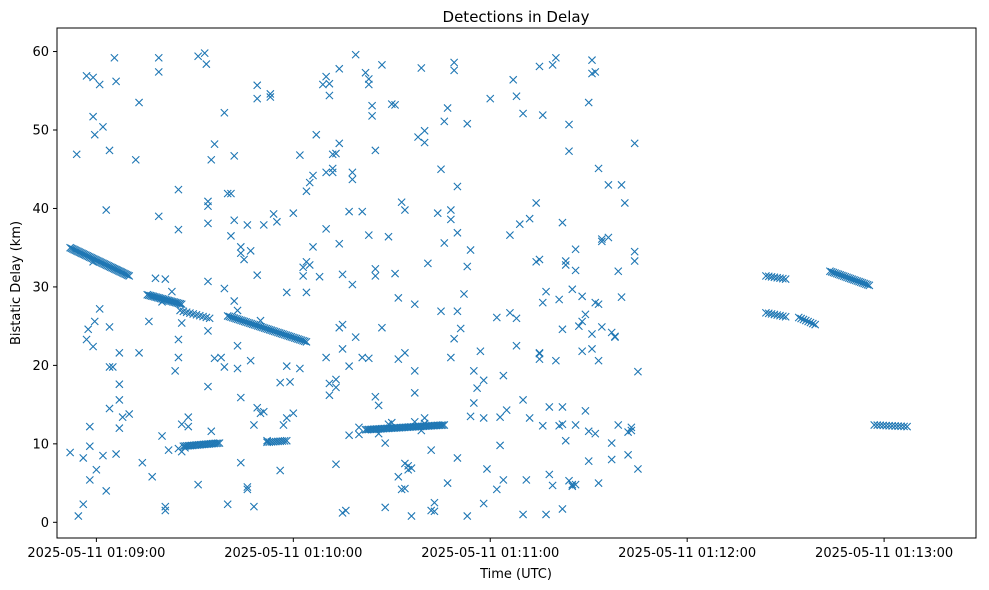 Image resolution: width=989 pixels, height=590 pixels. Describe the element at coordinates (490, 553) in the screenshot. I see `x-tick-label: 2025-05-11 01:11:00` at that location.